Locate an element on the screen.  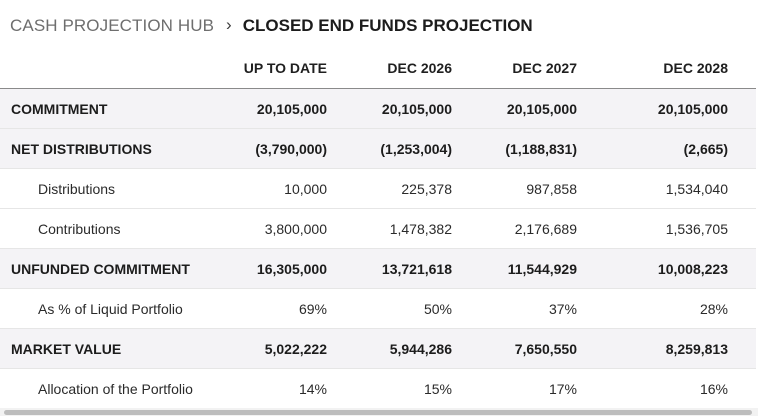
cell-up-to-date: 10,000 is located at coordinates (295, 188).